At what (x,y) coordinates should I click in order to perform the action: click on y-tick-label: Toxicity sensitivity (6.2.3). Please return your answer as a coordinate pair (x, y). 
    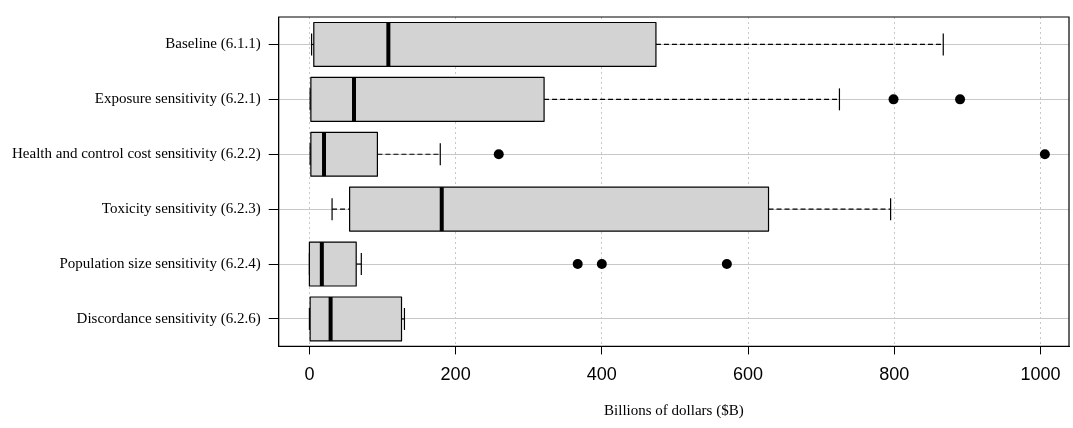
    Looking at the image, I should click on (181, 209).